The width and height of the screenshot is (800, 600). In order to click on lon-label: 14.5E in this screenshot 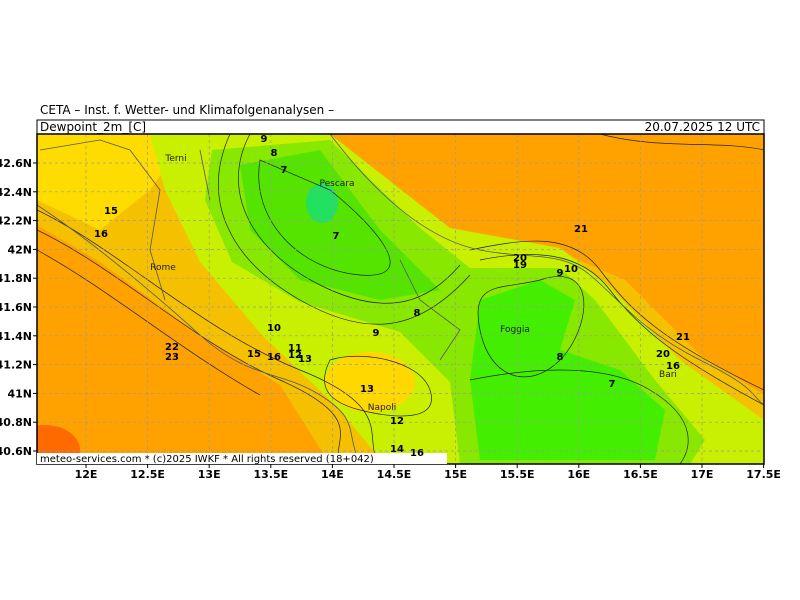, I will do `click(394, 474)`.